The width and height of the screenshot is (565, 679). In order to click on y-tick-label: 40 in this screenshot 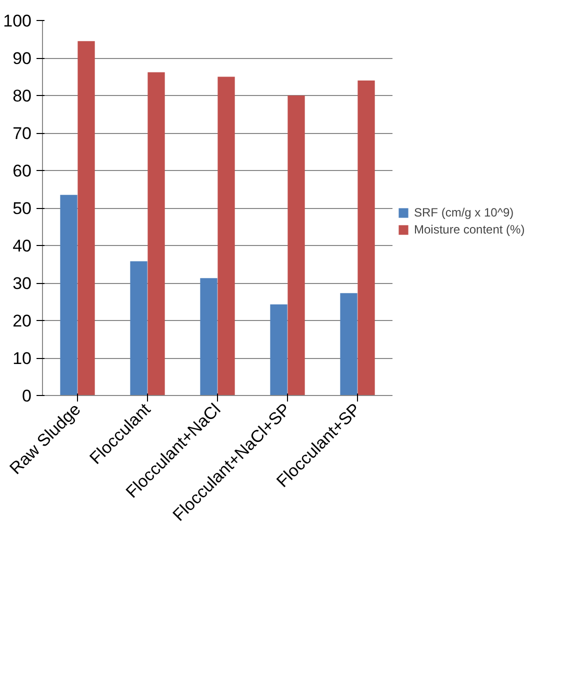, I will do `click(22, 246)`.